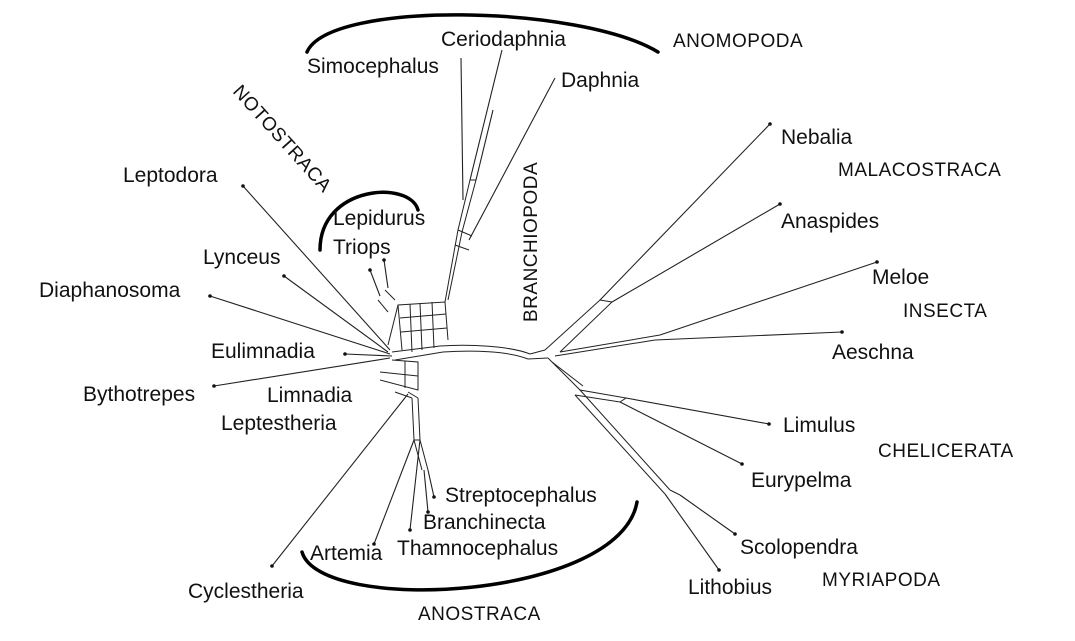 The height and width of the screenshot is (641, 1075). What do you see at coordinates (799, 547) in the screenshot?
I see `taxon-label-scolopendra: Scolopendra` at bounding box center [799, 547].